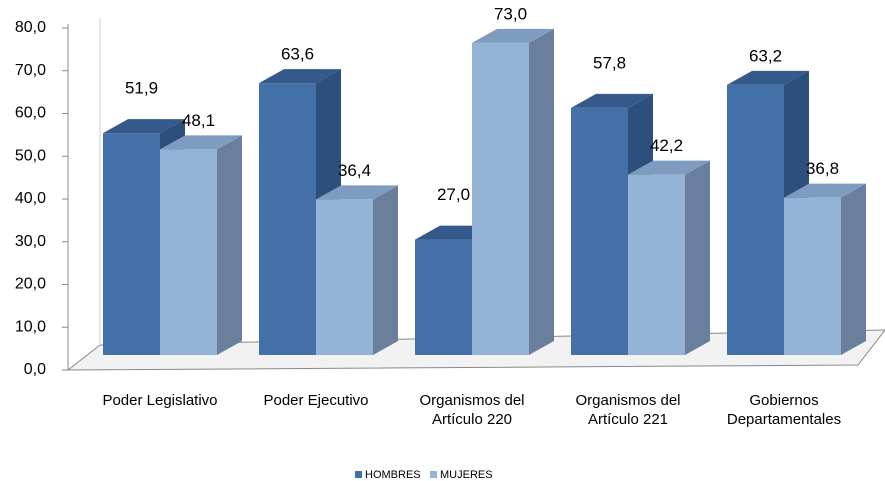 This screenshot has height=481, width=885. Describe the element at coordinates (466, 475) in the screenshot. I see `legend-label: MUJERES` at that location.